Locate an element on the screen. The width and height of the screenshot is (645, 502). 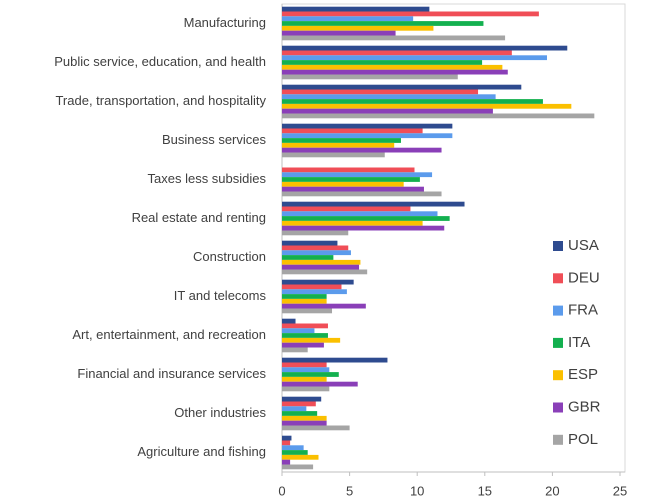
y-tick-label: Business services is located at coordinates (214, 139).